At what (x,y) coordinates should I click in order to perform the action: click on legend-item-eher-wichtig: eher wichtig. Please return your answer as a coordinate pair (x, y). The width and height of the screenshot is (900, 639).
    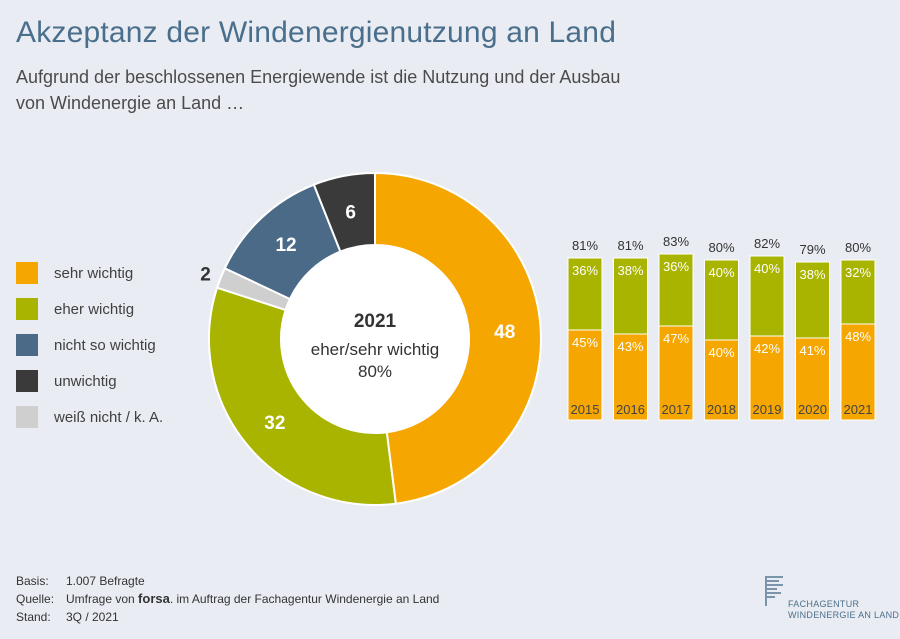
    Looking at the image, I should click on (89, 309).